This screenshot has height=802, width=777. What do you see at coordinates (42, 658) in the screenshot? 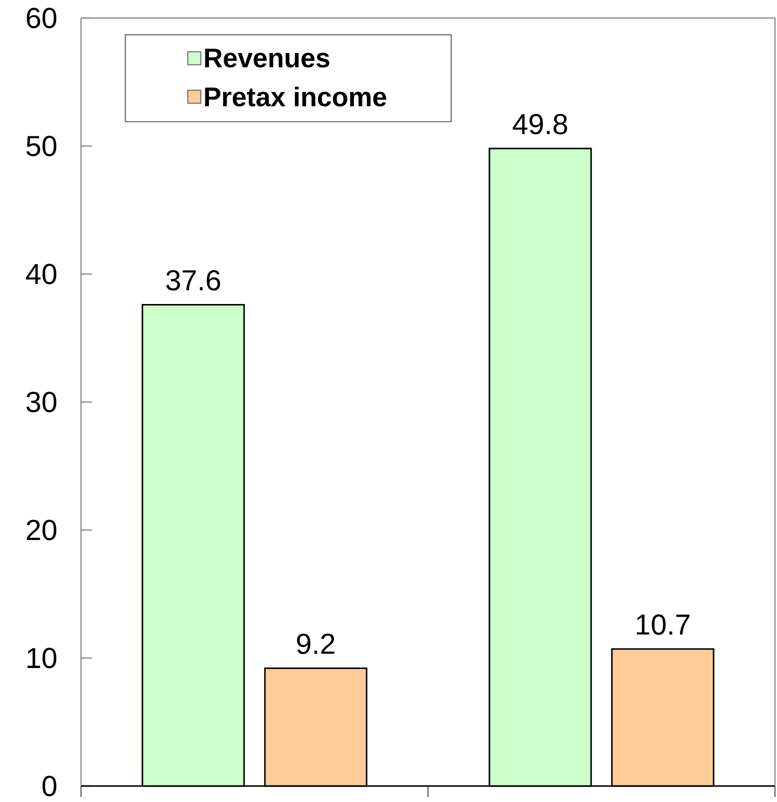
I see `y-tick-label: 10` at bounding box center [42, 658].